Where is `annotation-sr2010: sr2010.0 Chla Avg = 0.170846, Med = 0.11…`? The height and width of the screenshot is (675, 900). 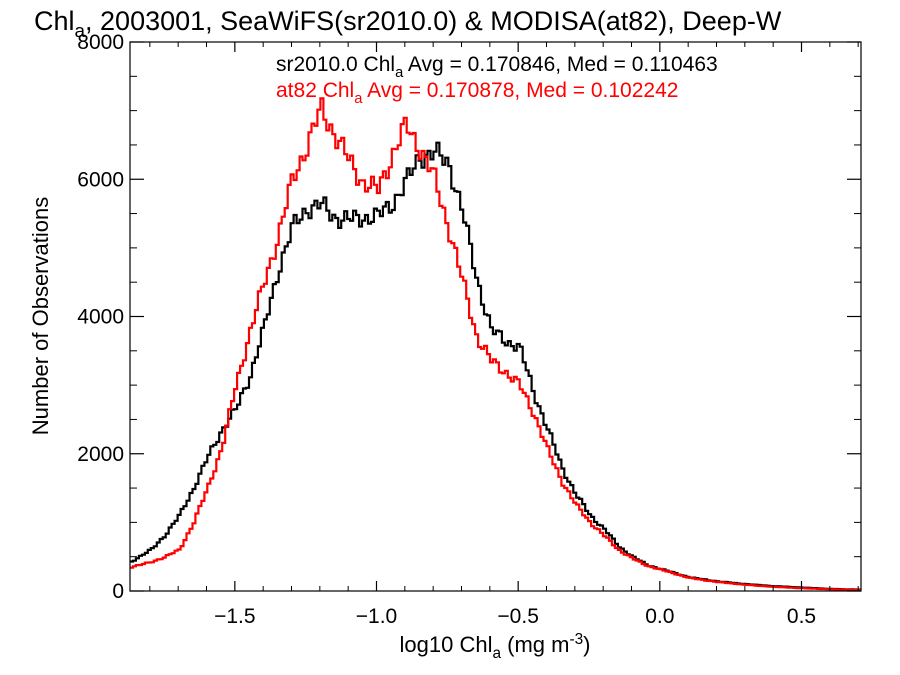
annotation-sr2010: sr2010.0 Chla Avg = 0.170846, Med = 0.11… is located at coordinates (497, 67).